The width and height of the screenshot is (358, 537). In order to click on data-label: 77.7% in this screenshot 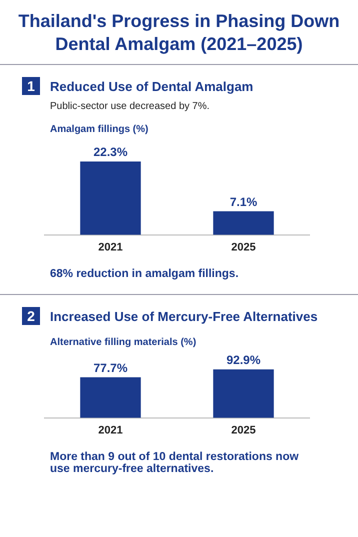, I will do `click(110, 367)`.